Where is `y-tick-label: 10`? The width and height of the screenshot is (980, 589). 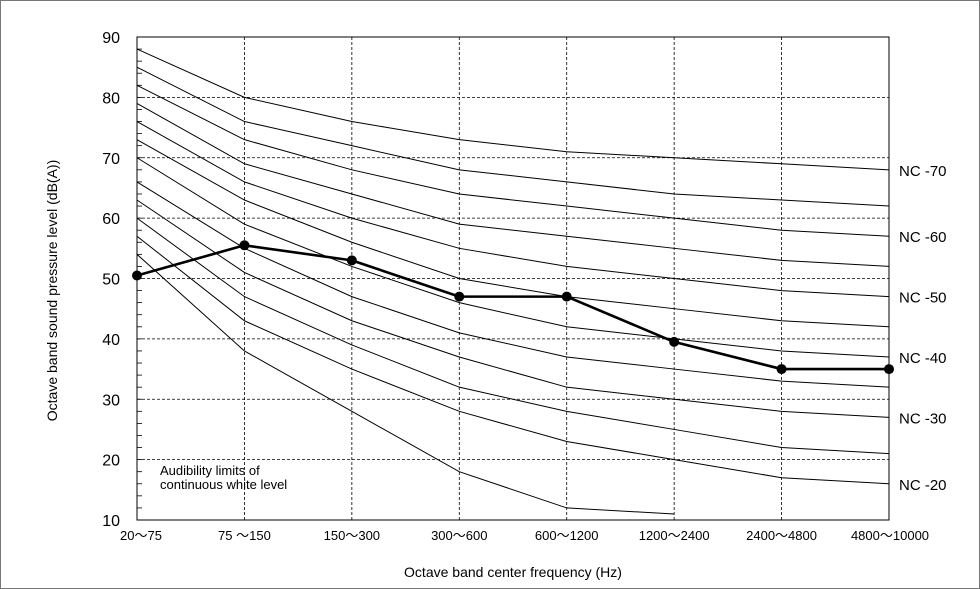 y-tick-label: 10 is located at coordinates (111, 521).